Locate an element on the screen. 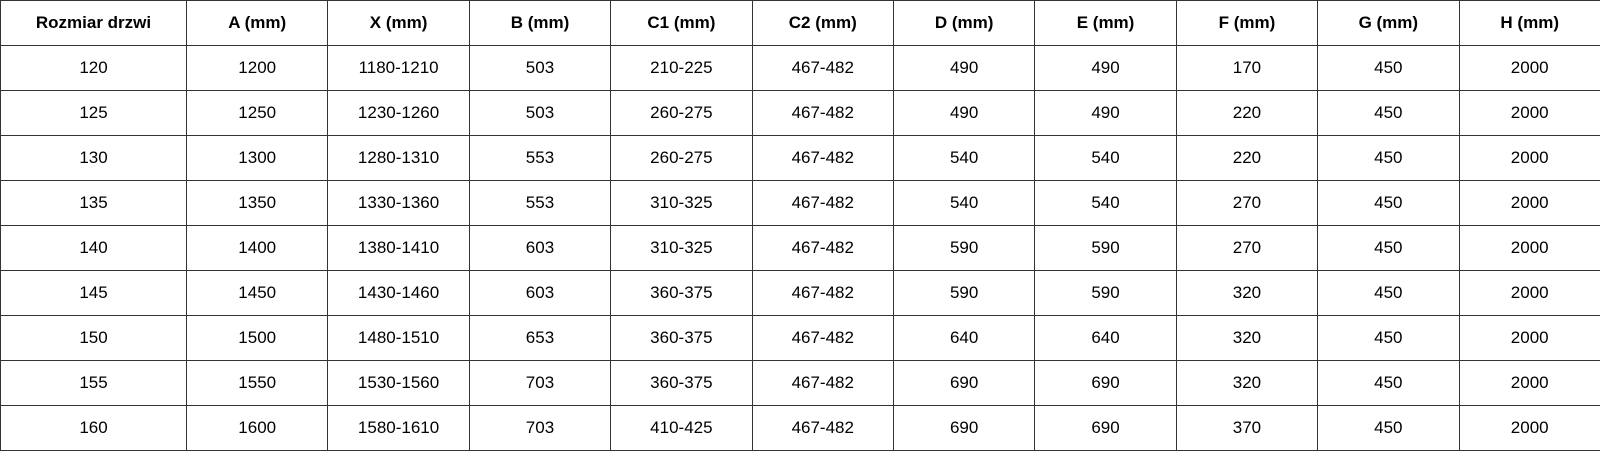  column-header: X (mm) is located at coordinates (398, 23).